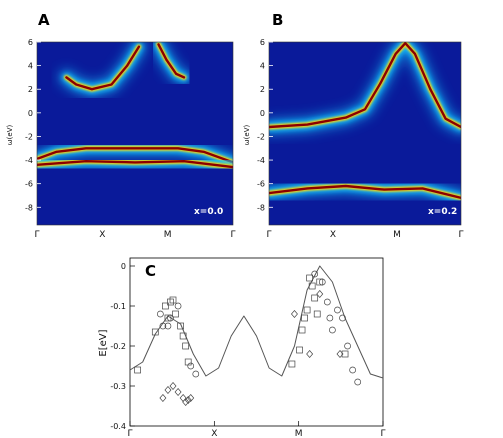 The image size is (503, 438). Describe the element at coordinates (208, 212) in the screenshot. I see `panel-a-annotation: x=0.0` at that location.